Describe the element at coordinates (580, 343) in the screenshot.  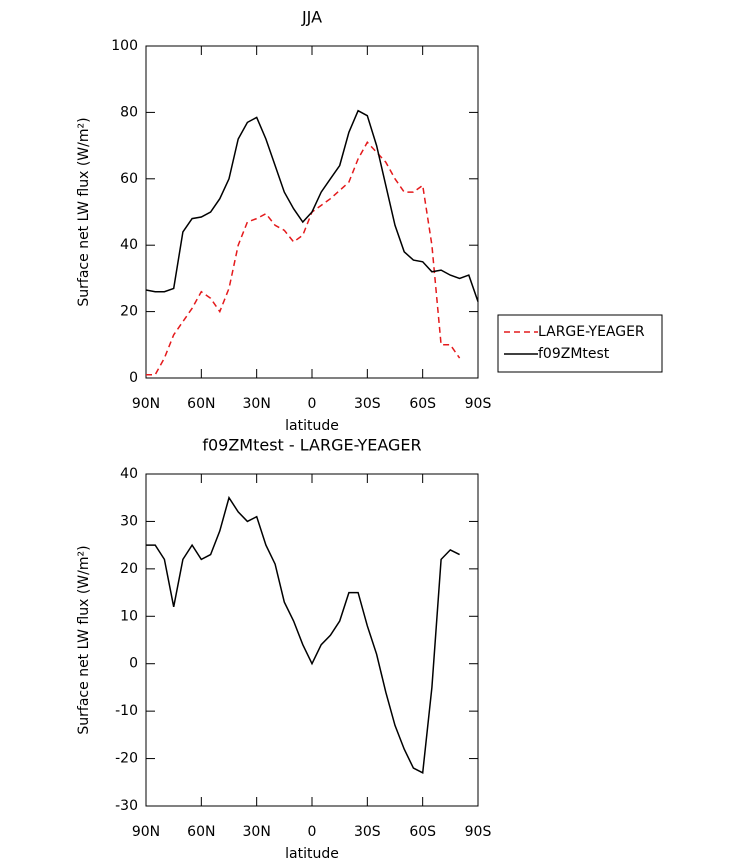
I see `legend-box` at that location.